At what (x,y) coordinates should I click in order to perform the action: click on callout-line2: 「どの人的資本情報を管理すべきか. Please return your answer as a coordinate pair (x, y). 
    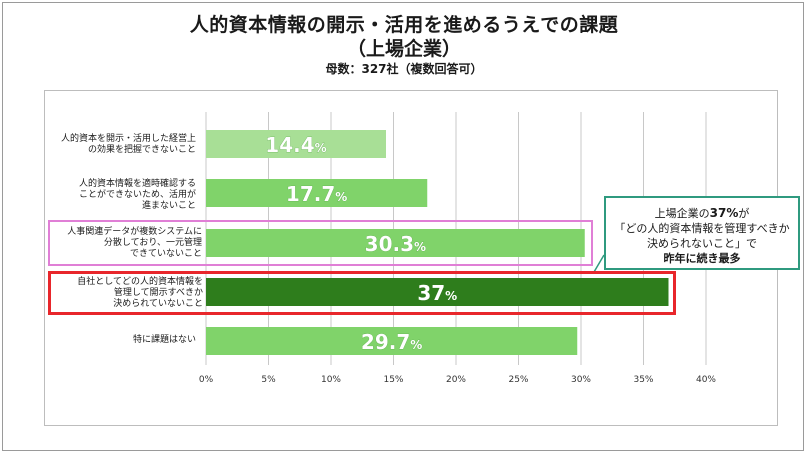
    Looking at the image, I should click on (702, 228).